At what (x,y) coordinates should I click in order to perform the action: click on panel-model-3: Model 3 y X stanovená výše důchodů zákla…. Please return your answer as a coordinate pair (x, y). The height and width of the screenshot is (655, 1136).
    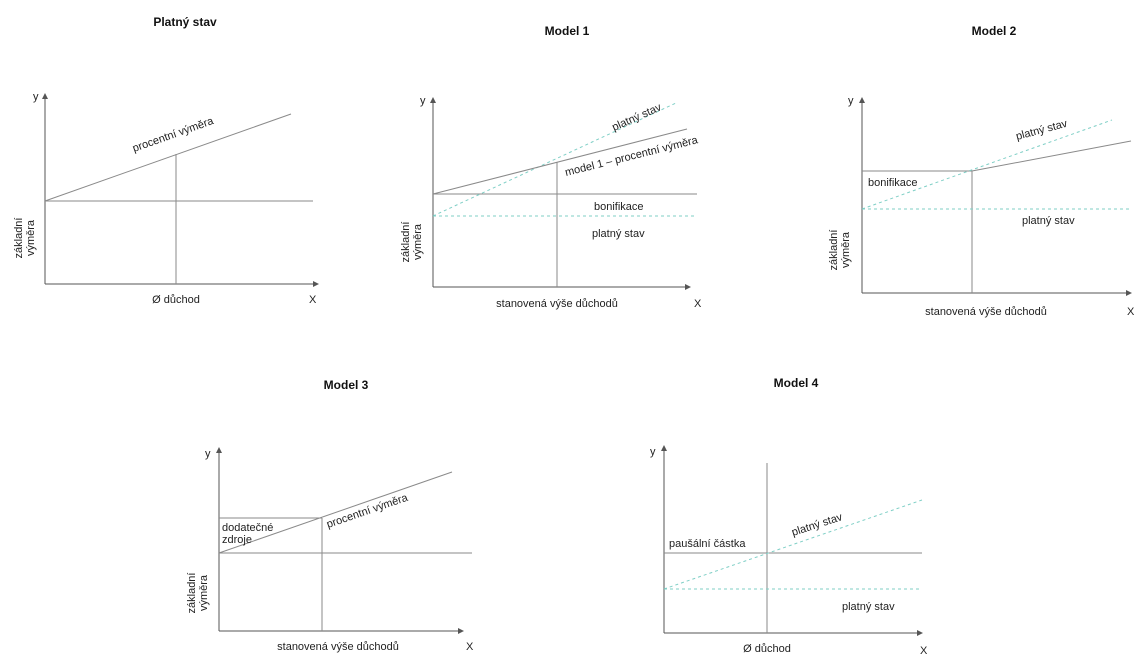
    Looking at the image, I should click on (330, 515).